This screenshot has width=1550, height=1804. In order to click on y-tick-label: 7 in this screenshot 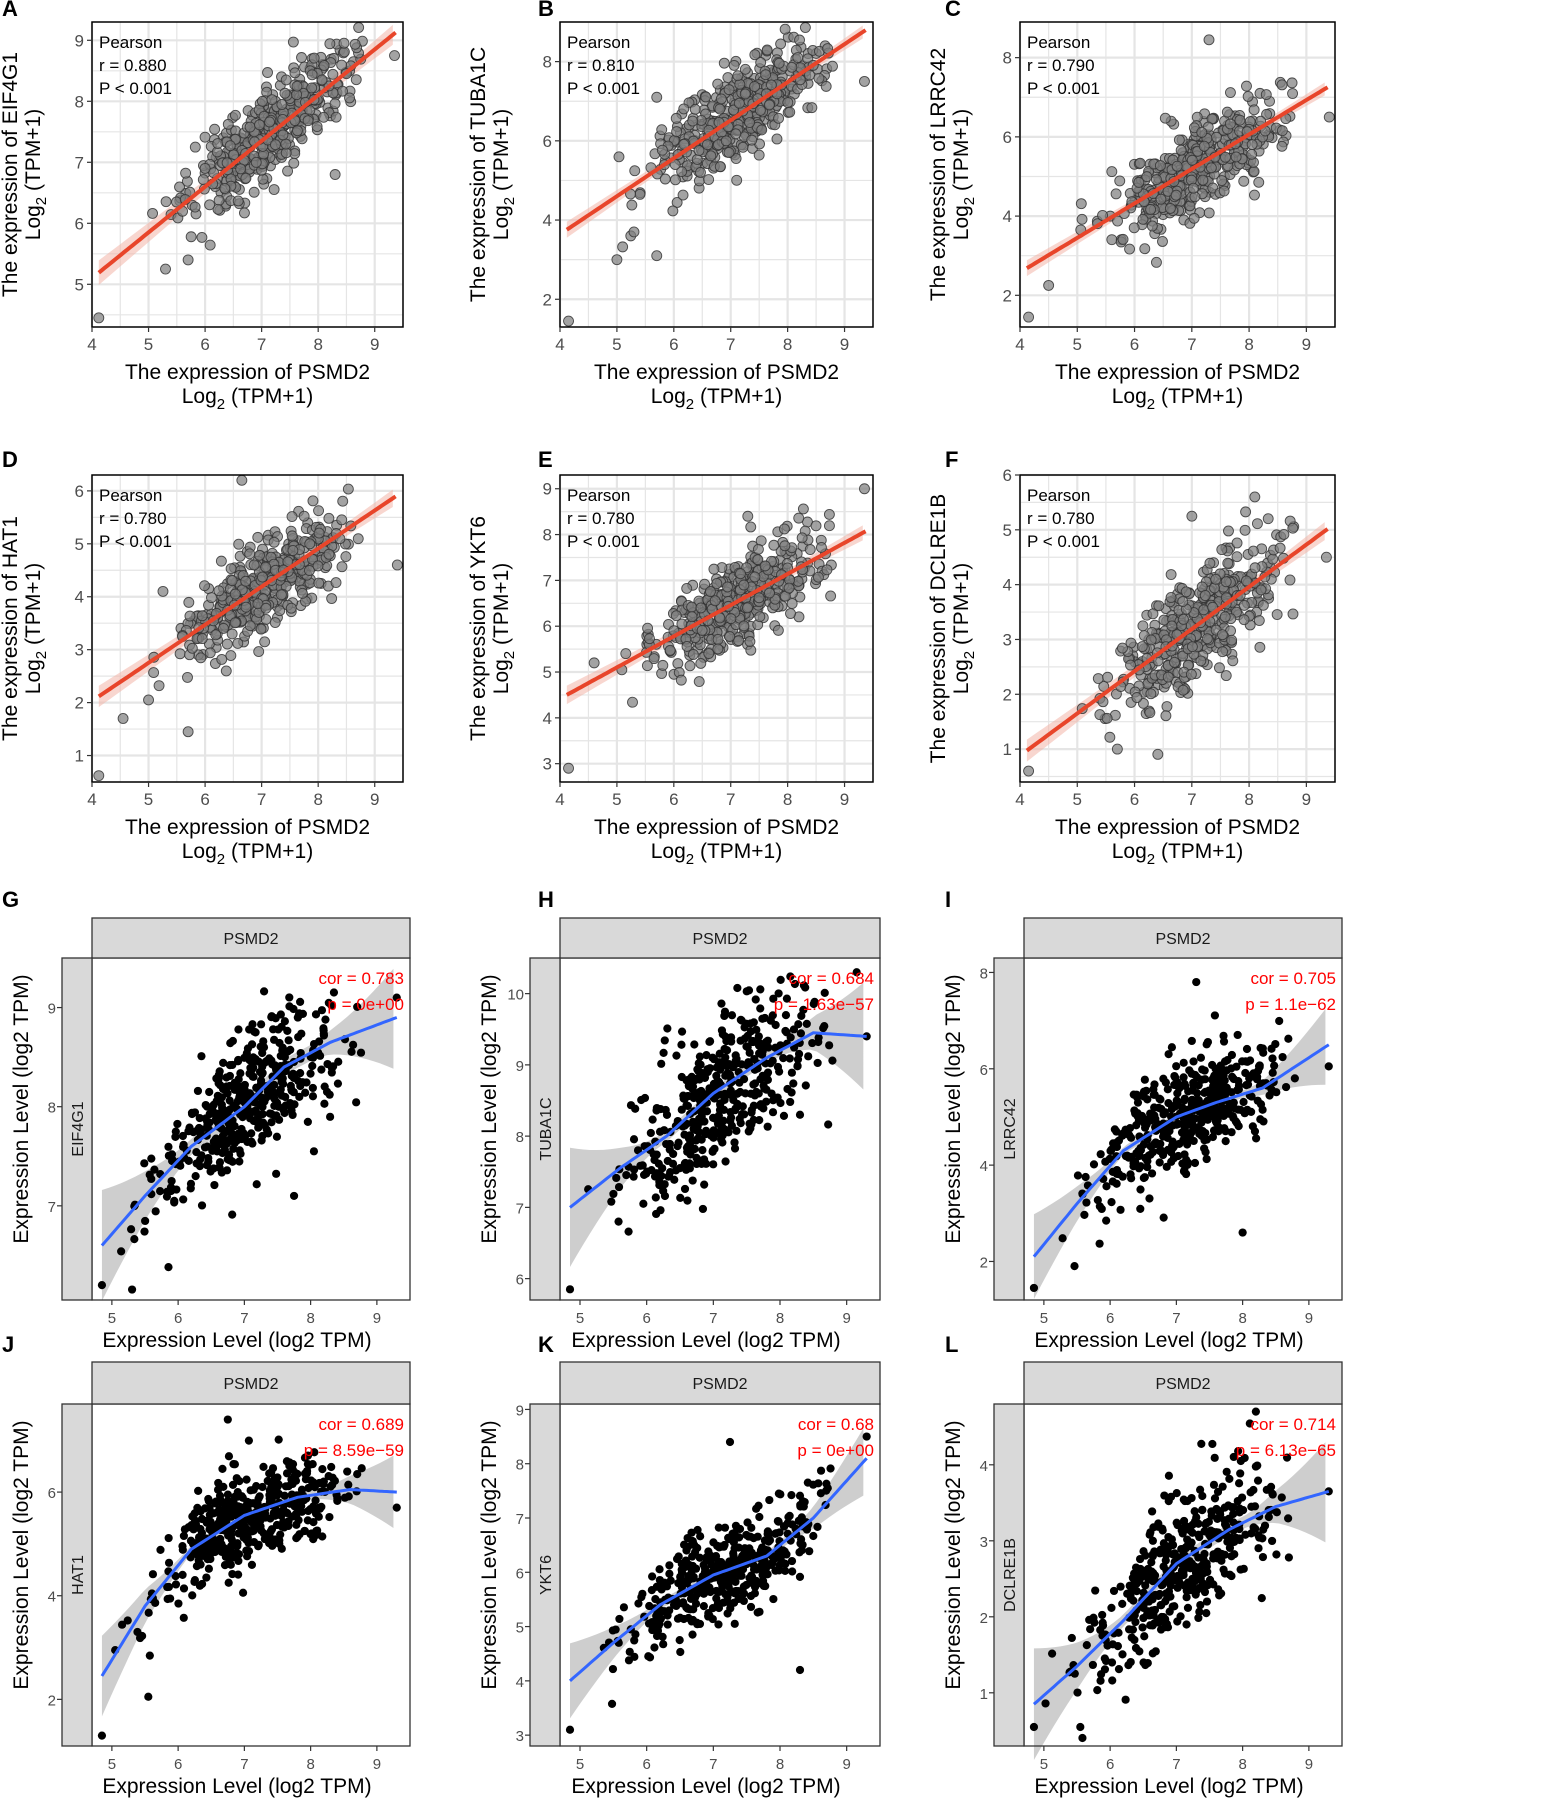, I will do `click(547, 580)`.